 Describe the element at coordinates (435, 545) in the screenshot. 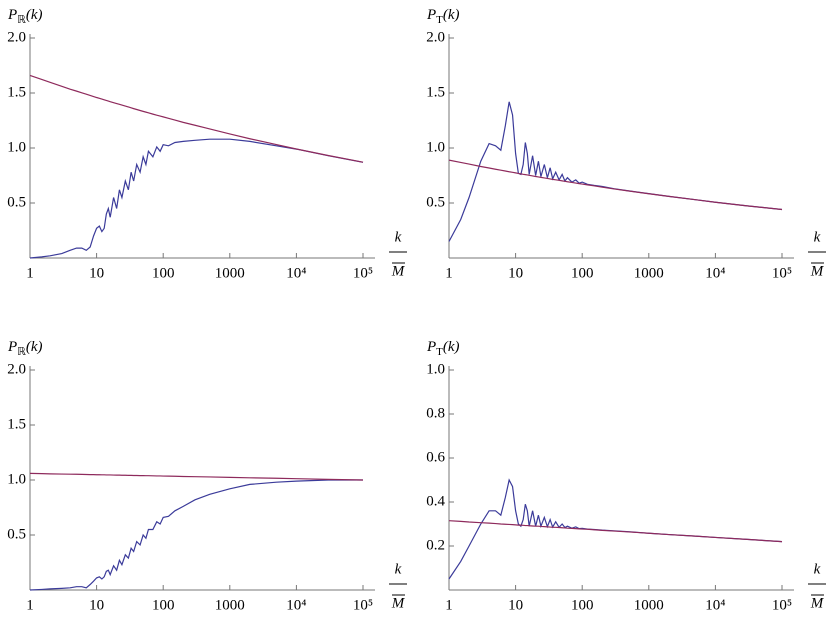

I see `y-tick-label: 0.2` at that location.